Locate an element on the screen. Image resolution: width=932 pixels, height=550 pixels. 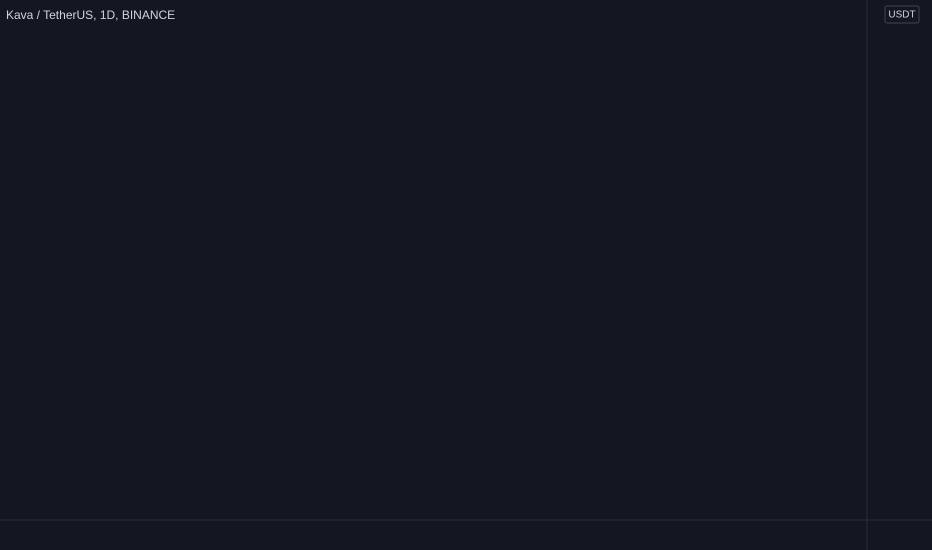
currency: USDT is located at coordinates (901, 15).